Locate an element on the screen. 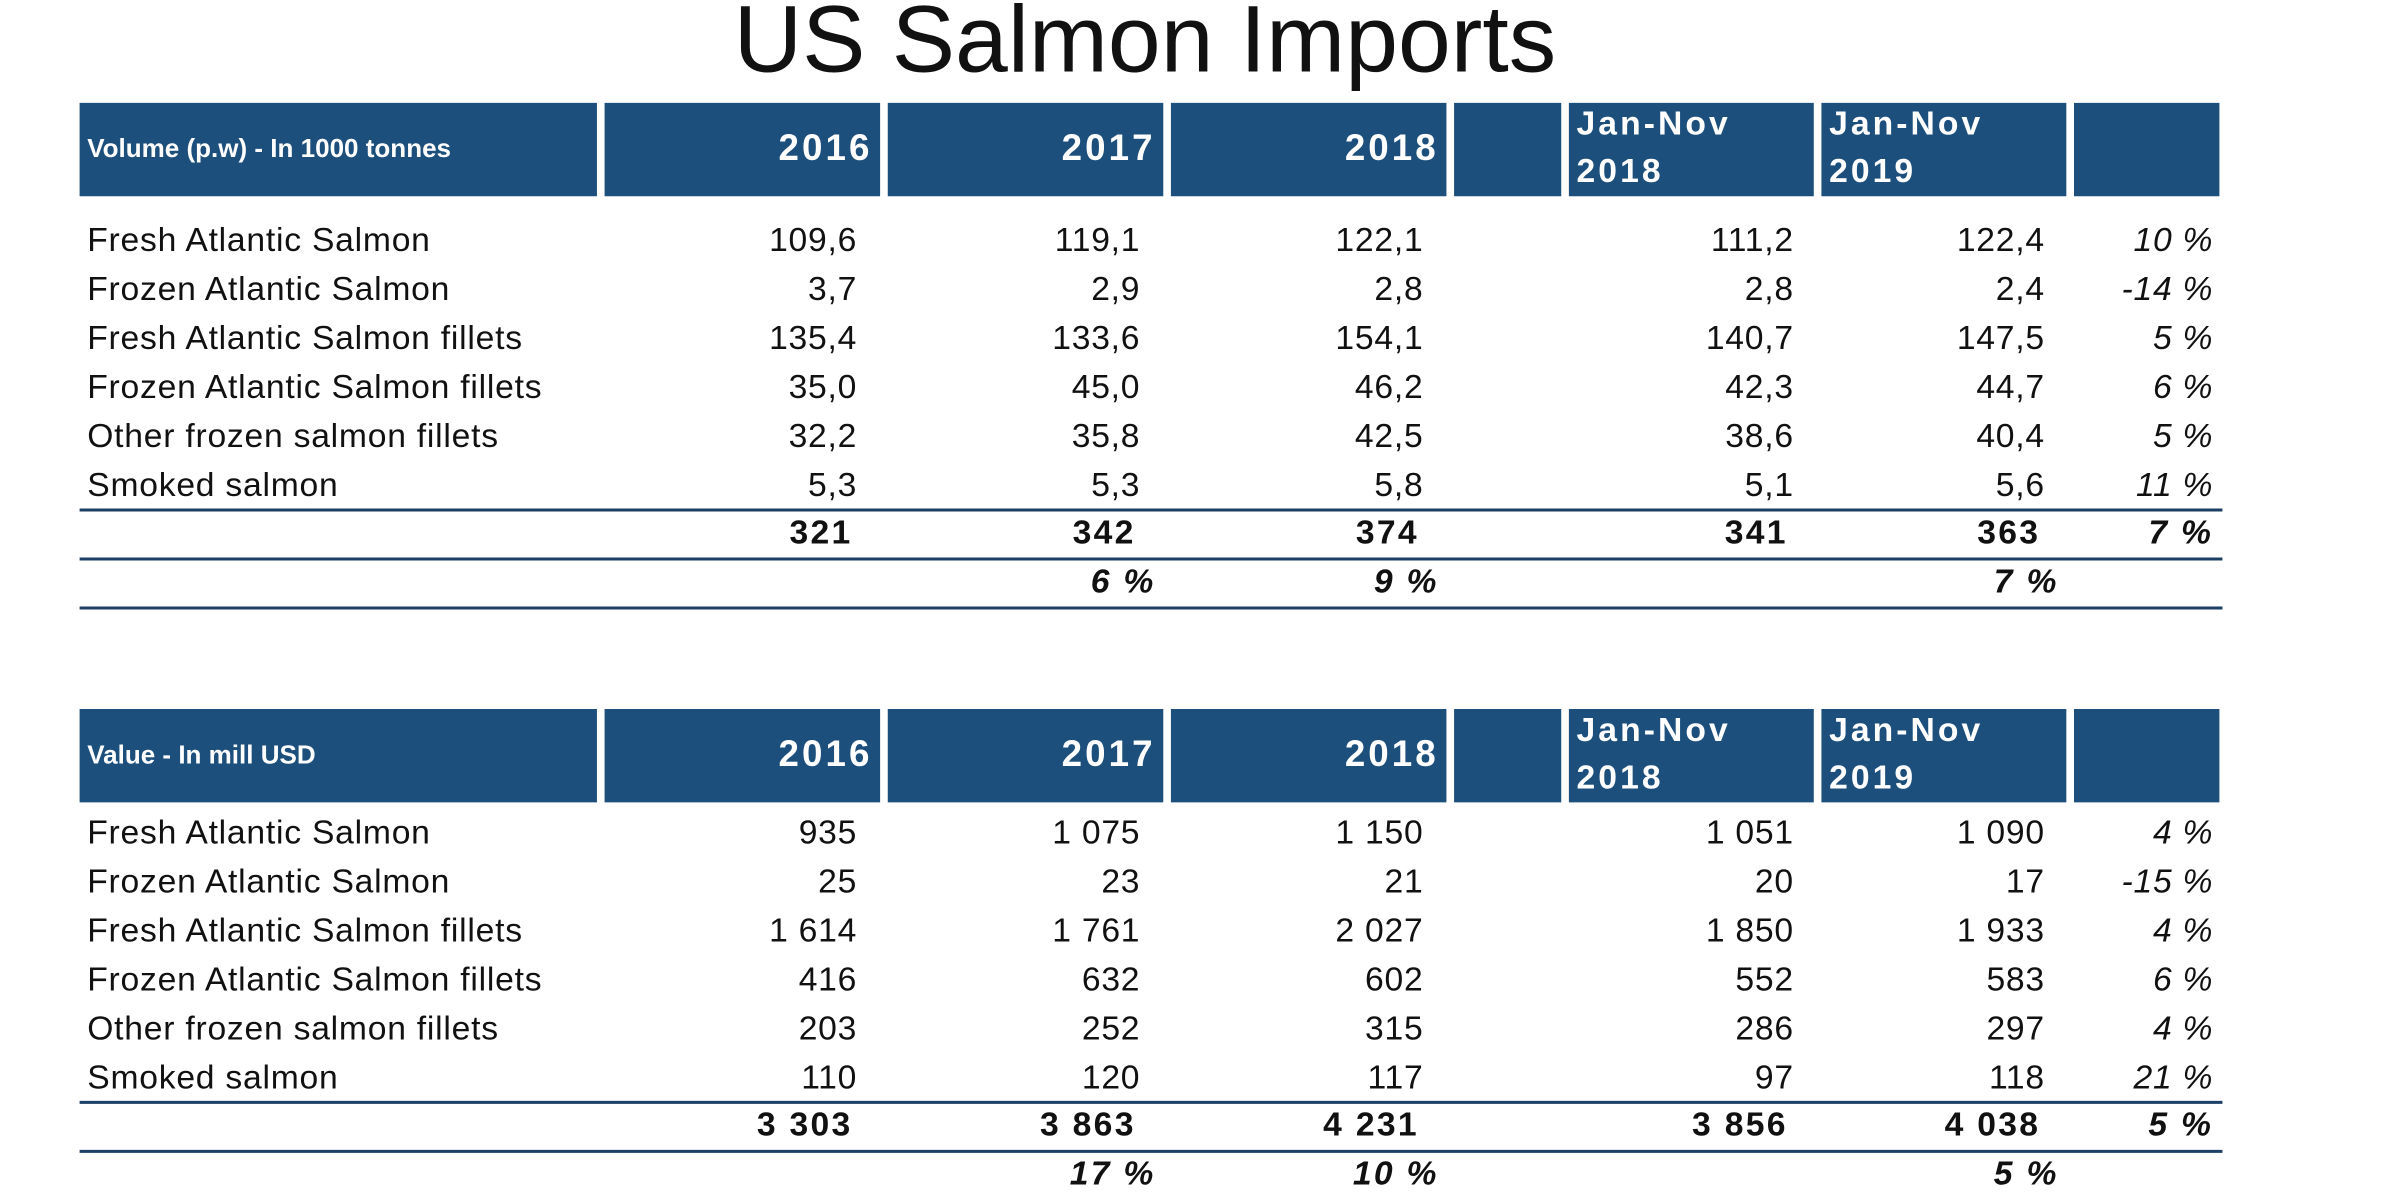 This screenshot has width=2400, height=1193. cell-value: 1 090 is located at coordinates (2001, 832).